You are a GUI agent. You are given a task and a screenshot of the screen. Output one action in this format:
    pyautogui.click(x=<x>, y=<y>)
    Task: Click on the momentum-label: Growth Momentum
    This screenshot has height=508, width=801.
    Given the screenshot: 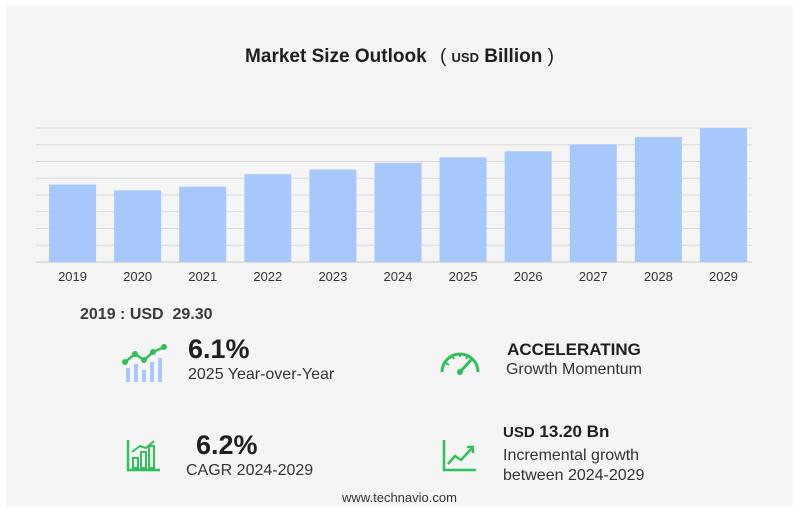 What is the action you would take?
    pyautogui.click(x=574, y=369)
    